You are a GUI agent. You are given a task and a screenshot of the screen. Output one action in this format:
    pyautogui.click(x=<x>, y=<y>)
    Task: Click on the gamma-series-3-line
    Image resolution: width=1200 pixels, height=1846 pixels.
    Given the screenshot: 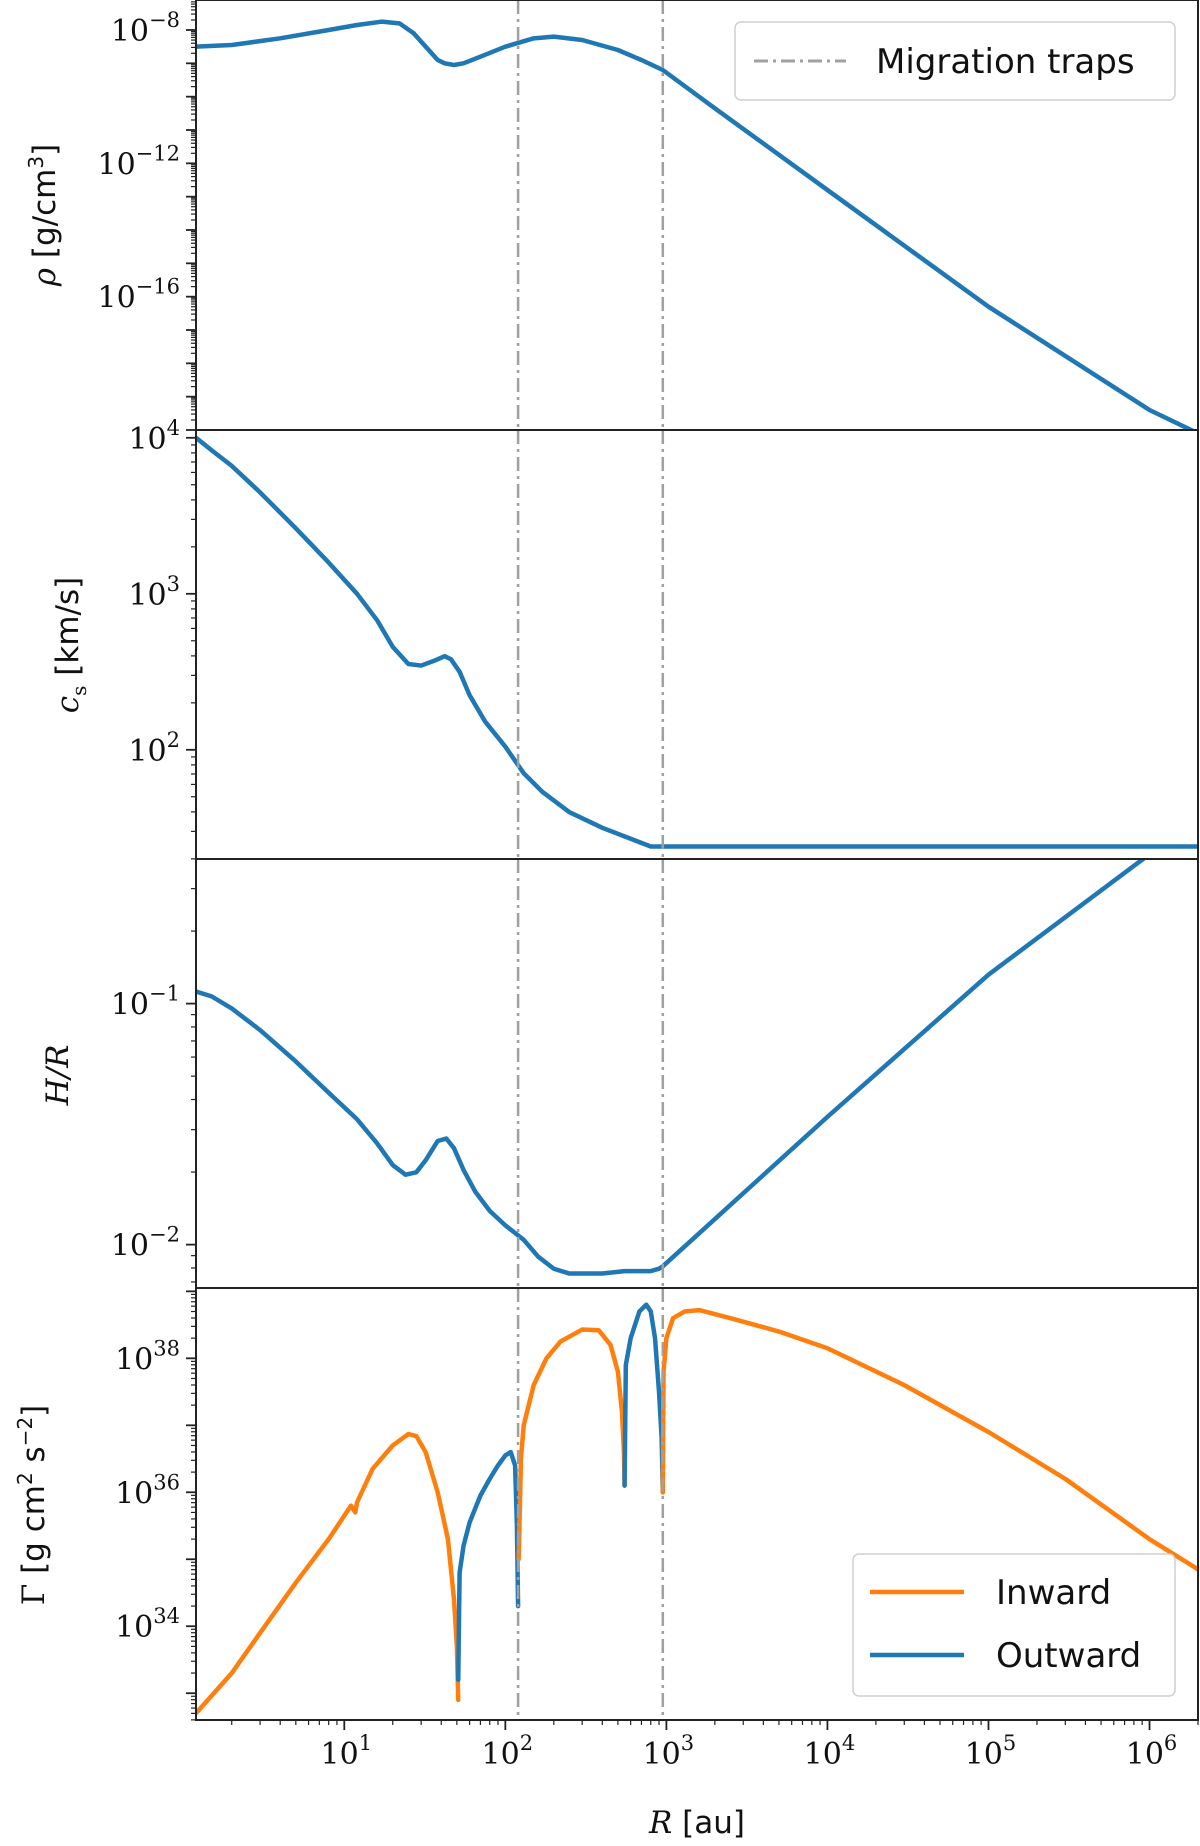 What is the action you would take?
    pyautogui.click(x=644, y=1398)
    